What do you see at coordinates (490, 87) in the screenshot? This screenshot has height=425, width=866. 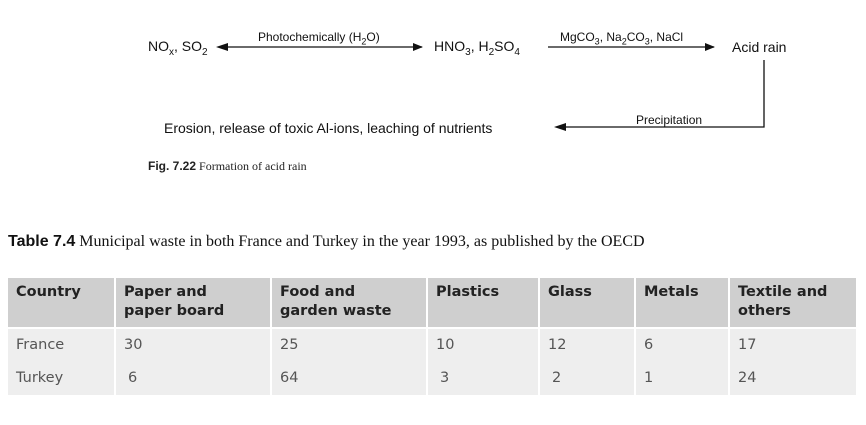 I see `diagram-arrows` at bounding box center [490, 87].